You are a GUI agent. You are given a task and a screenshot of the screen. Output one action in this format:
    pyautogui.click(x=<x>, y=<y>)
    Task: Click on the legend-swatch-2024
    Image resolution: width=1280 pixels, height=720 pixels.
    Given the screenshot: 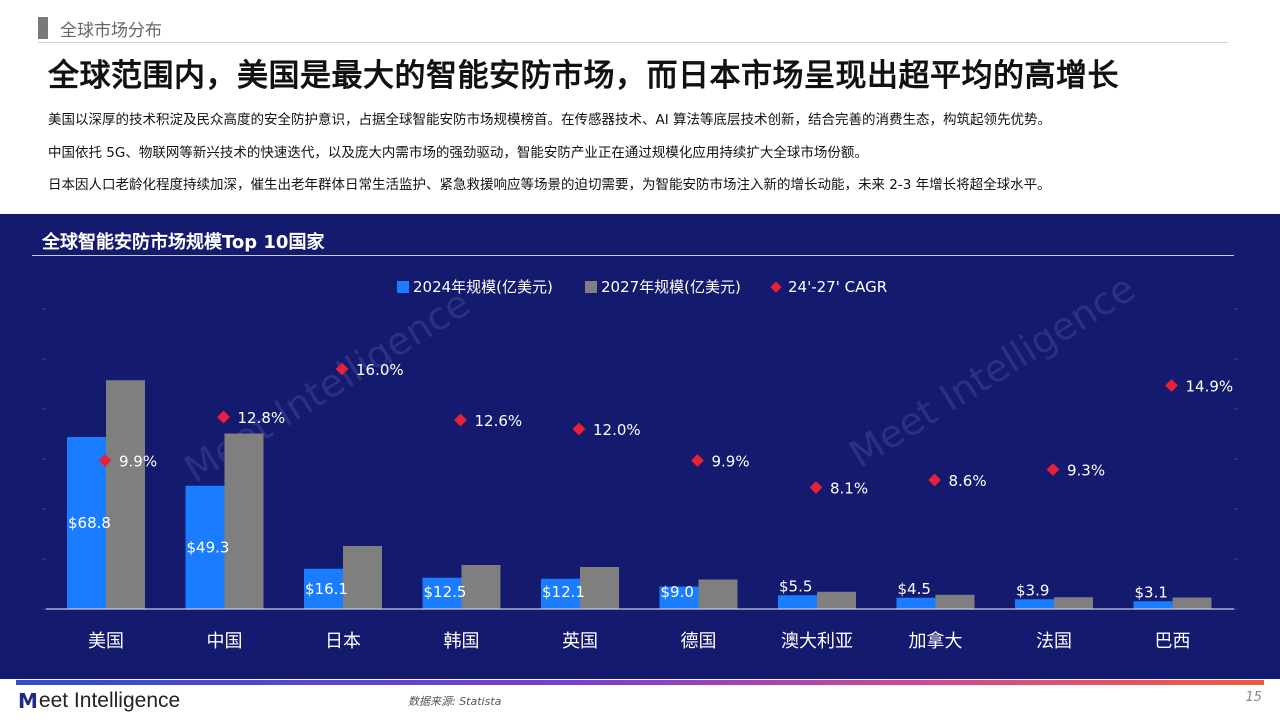 What is the action you would take?
    pyautogui.click(x=403, y=287)
    